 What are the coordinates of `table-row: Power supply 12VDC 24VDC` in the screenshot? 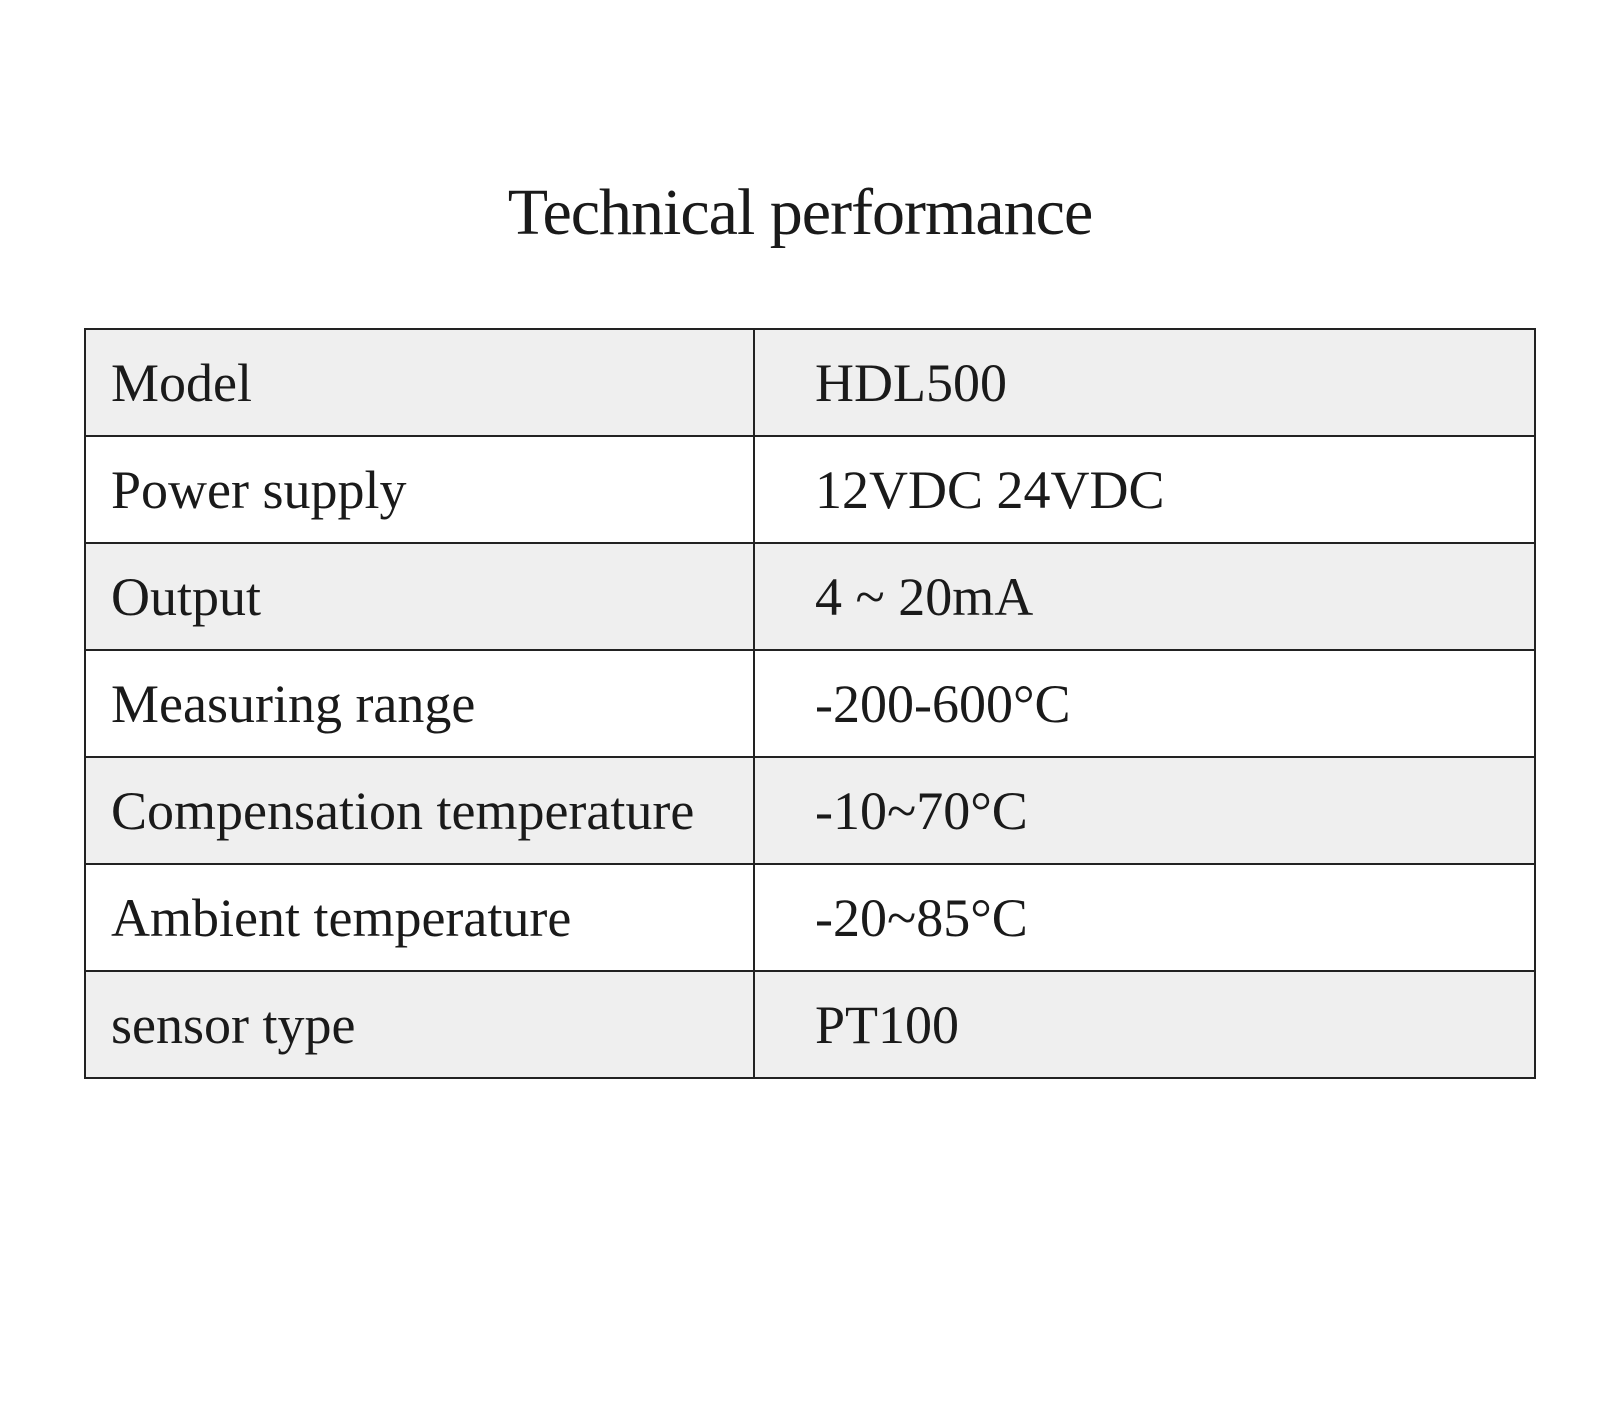 It's located at (810, 489).